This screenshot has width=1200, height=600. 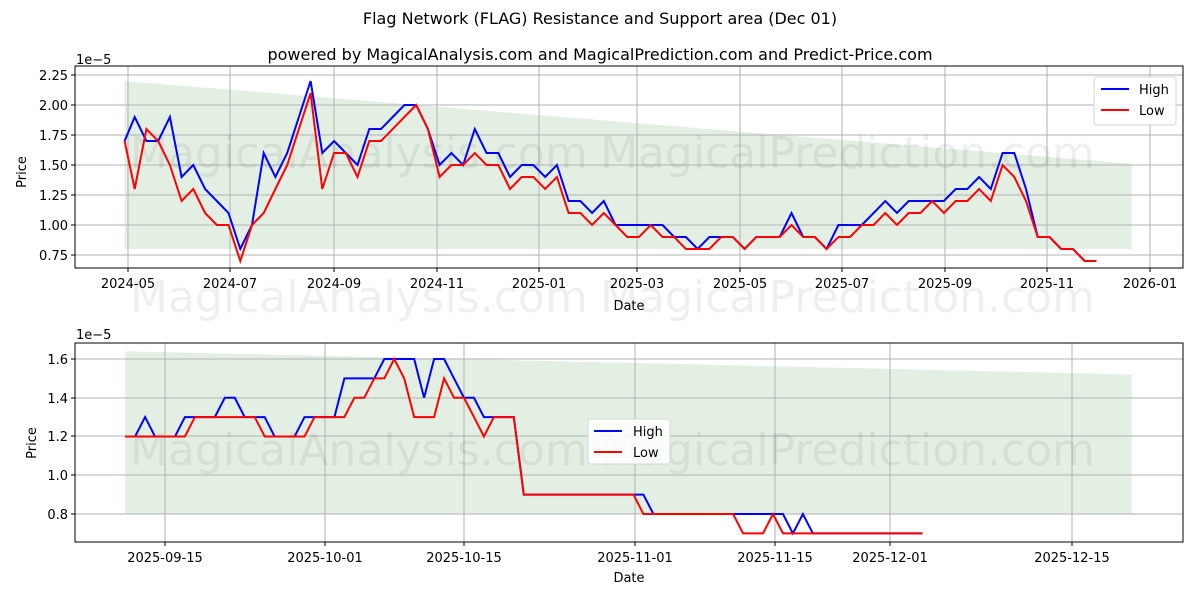 I want to click on y-tick-label: 1.00, so click(x=53, y=226).